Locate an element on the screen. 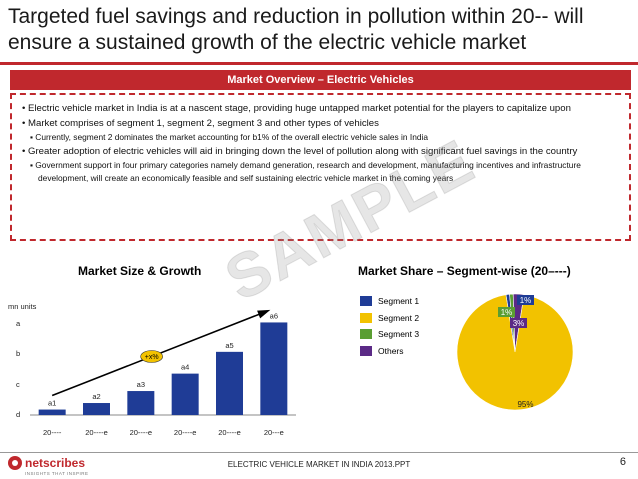  legend-item: Segment 3 is located at coordinates (389, 334).